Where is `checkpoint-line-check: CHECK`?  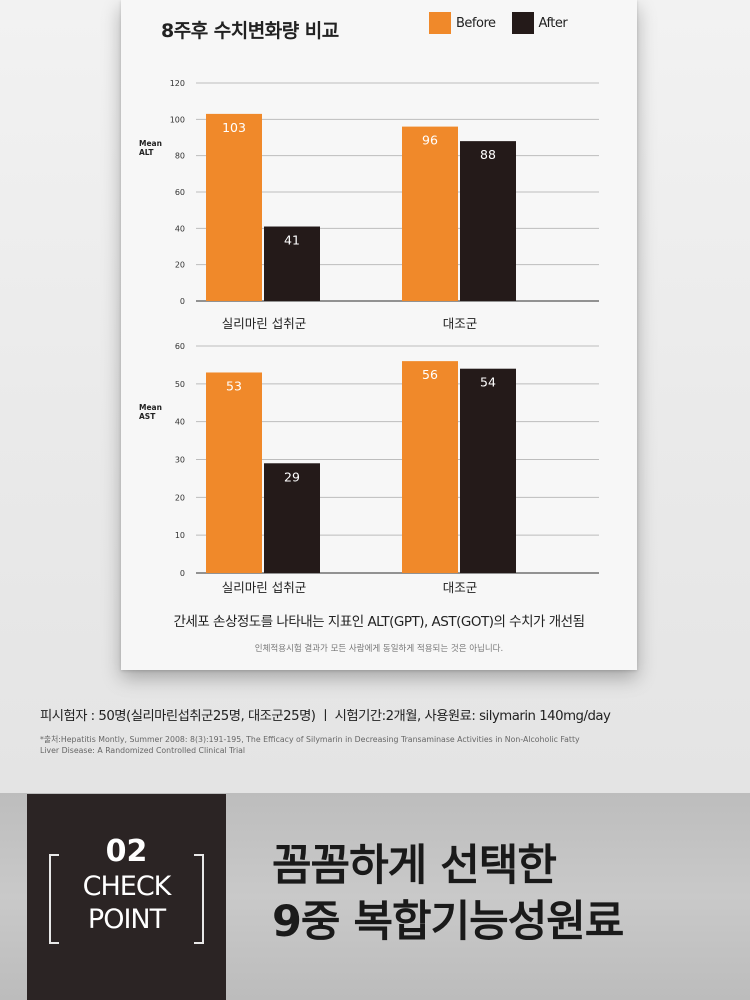 checkpoint-line-check: CHECK is located at coordinates (127, 886).